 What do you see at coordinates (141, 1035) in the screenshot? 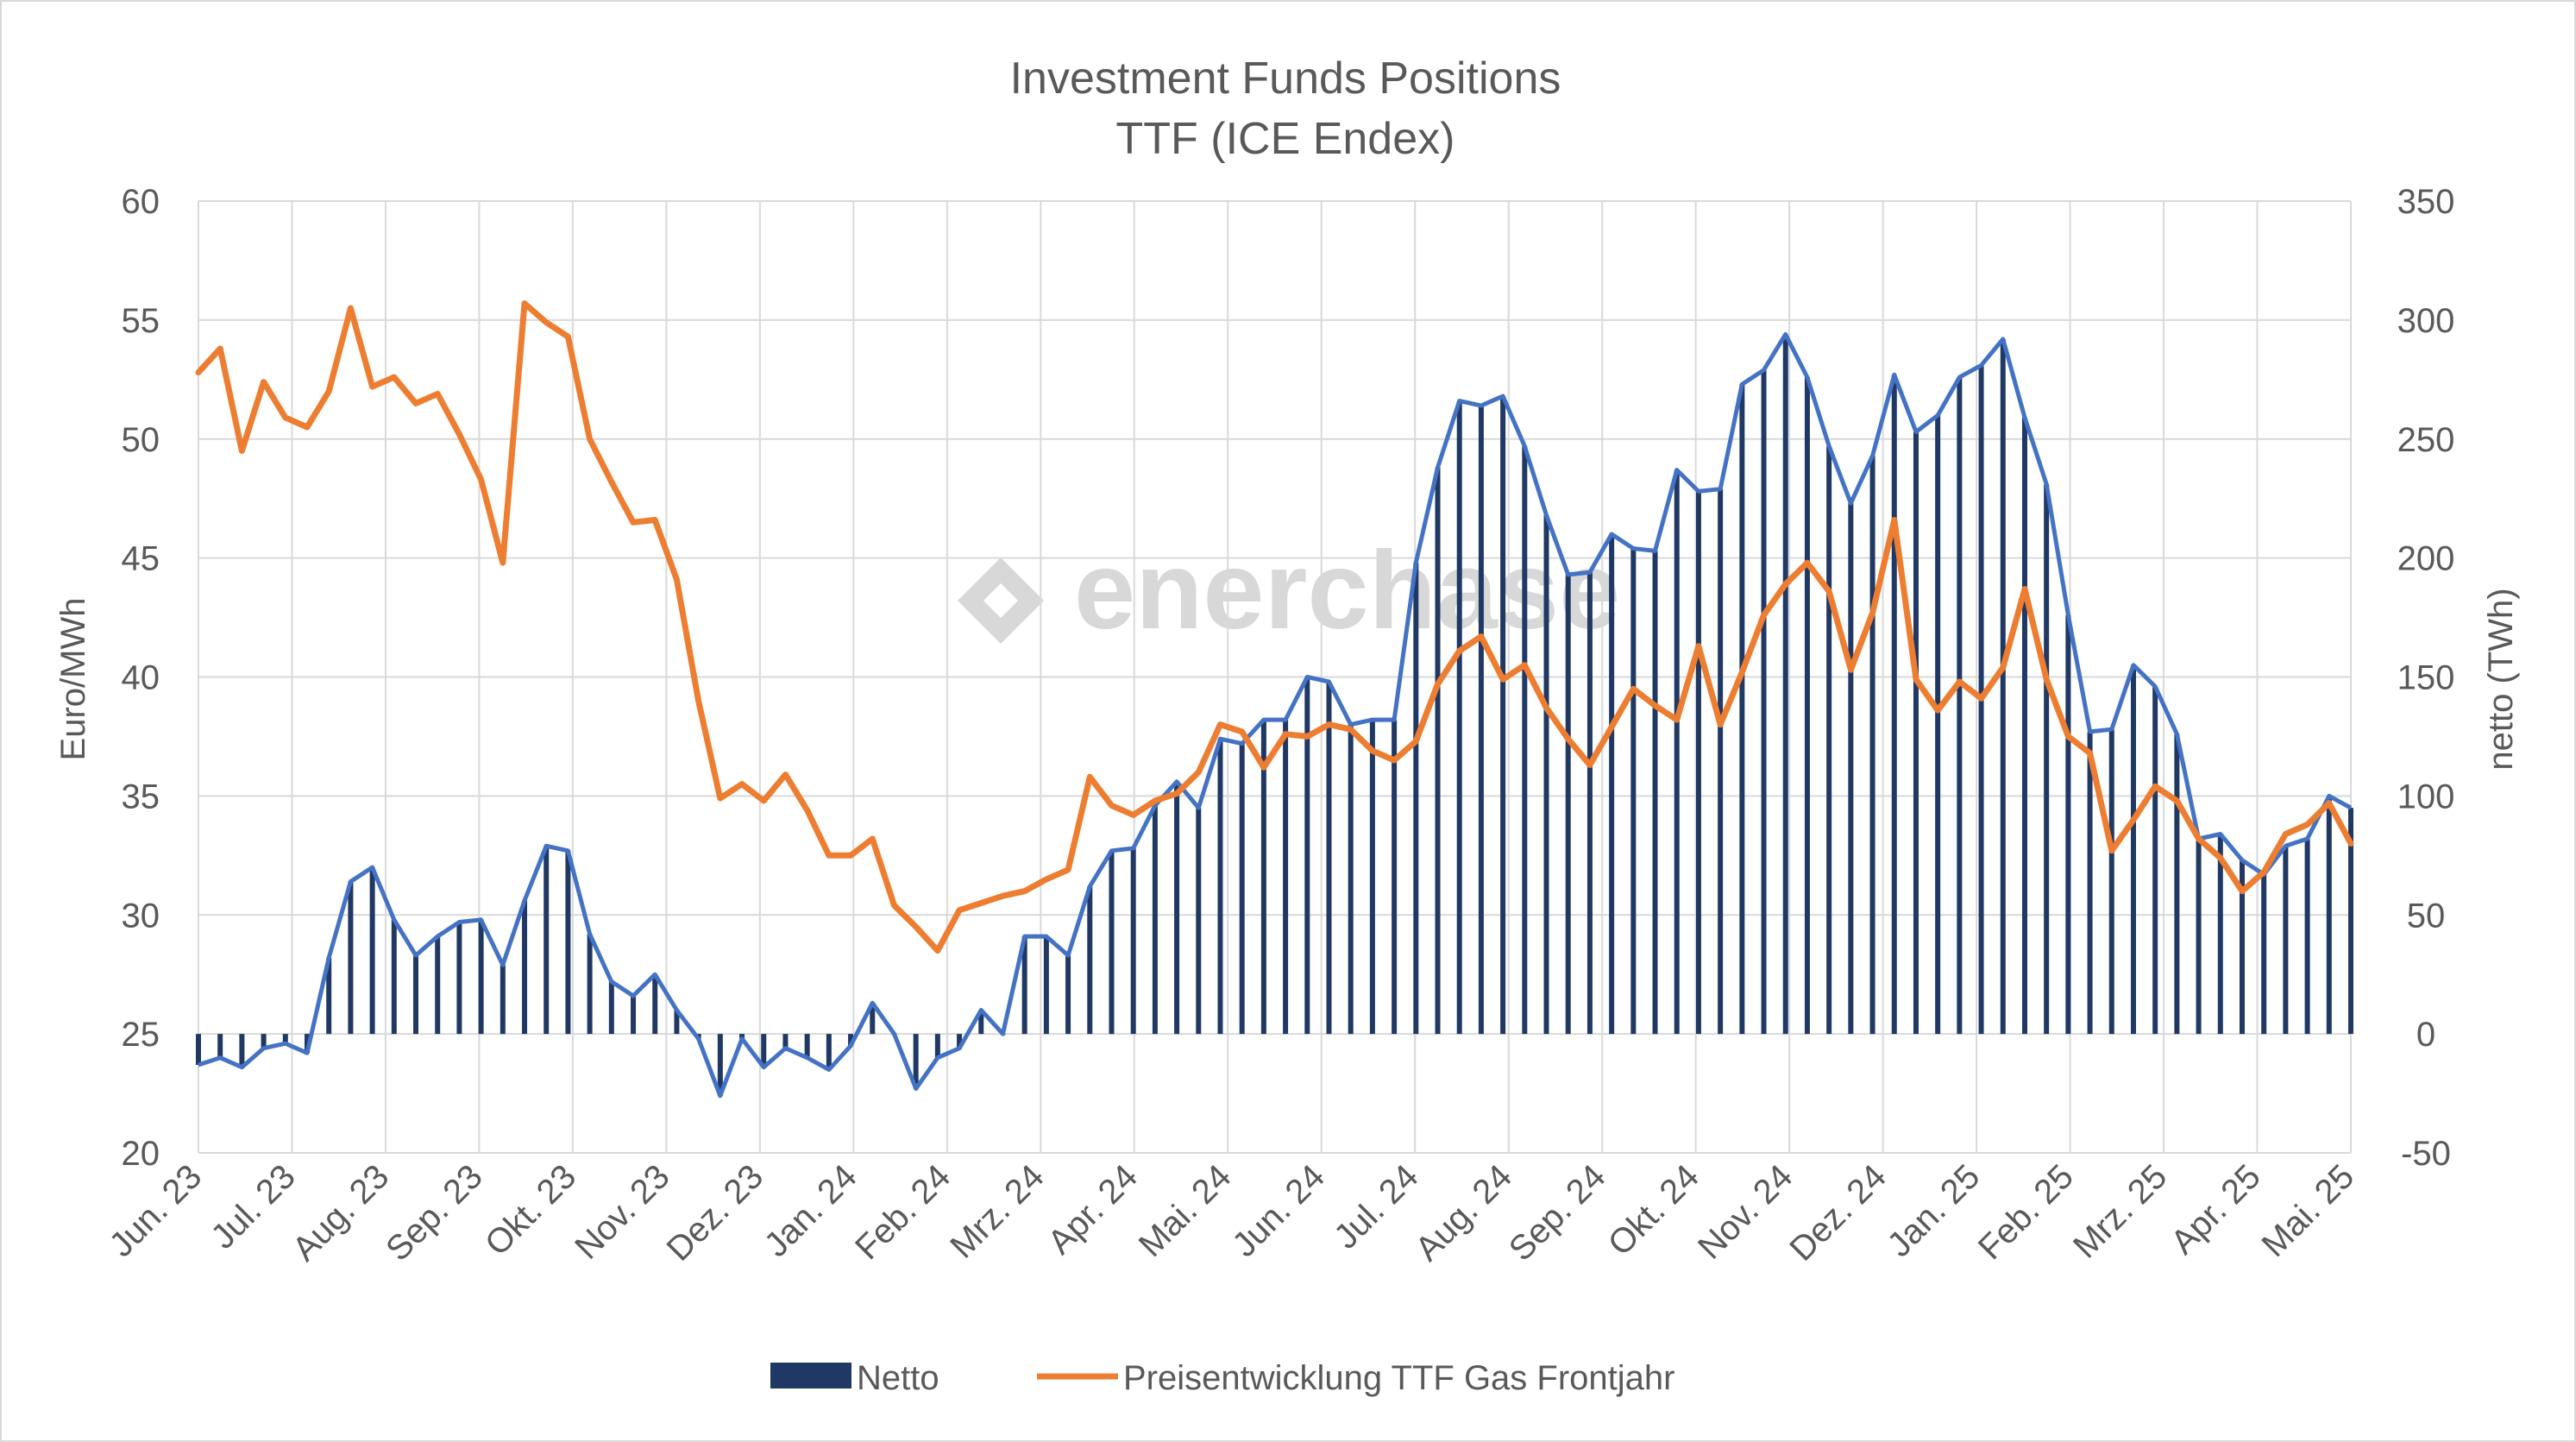
I see `left-tick-label: 25` at bounding box center [141, 1035].